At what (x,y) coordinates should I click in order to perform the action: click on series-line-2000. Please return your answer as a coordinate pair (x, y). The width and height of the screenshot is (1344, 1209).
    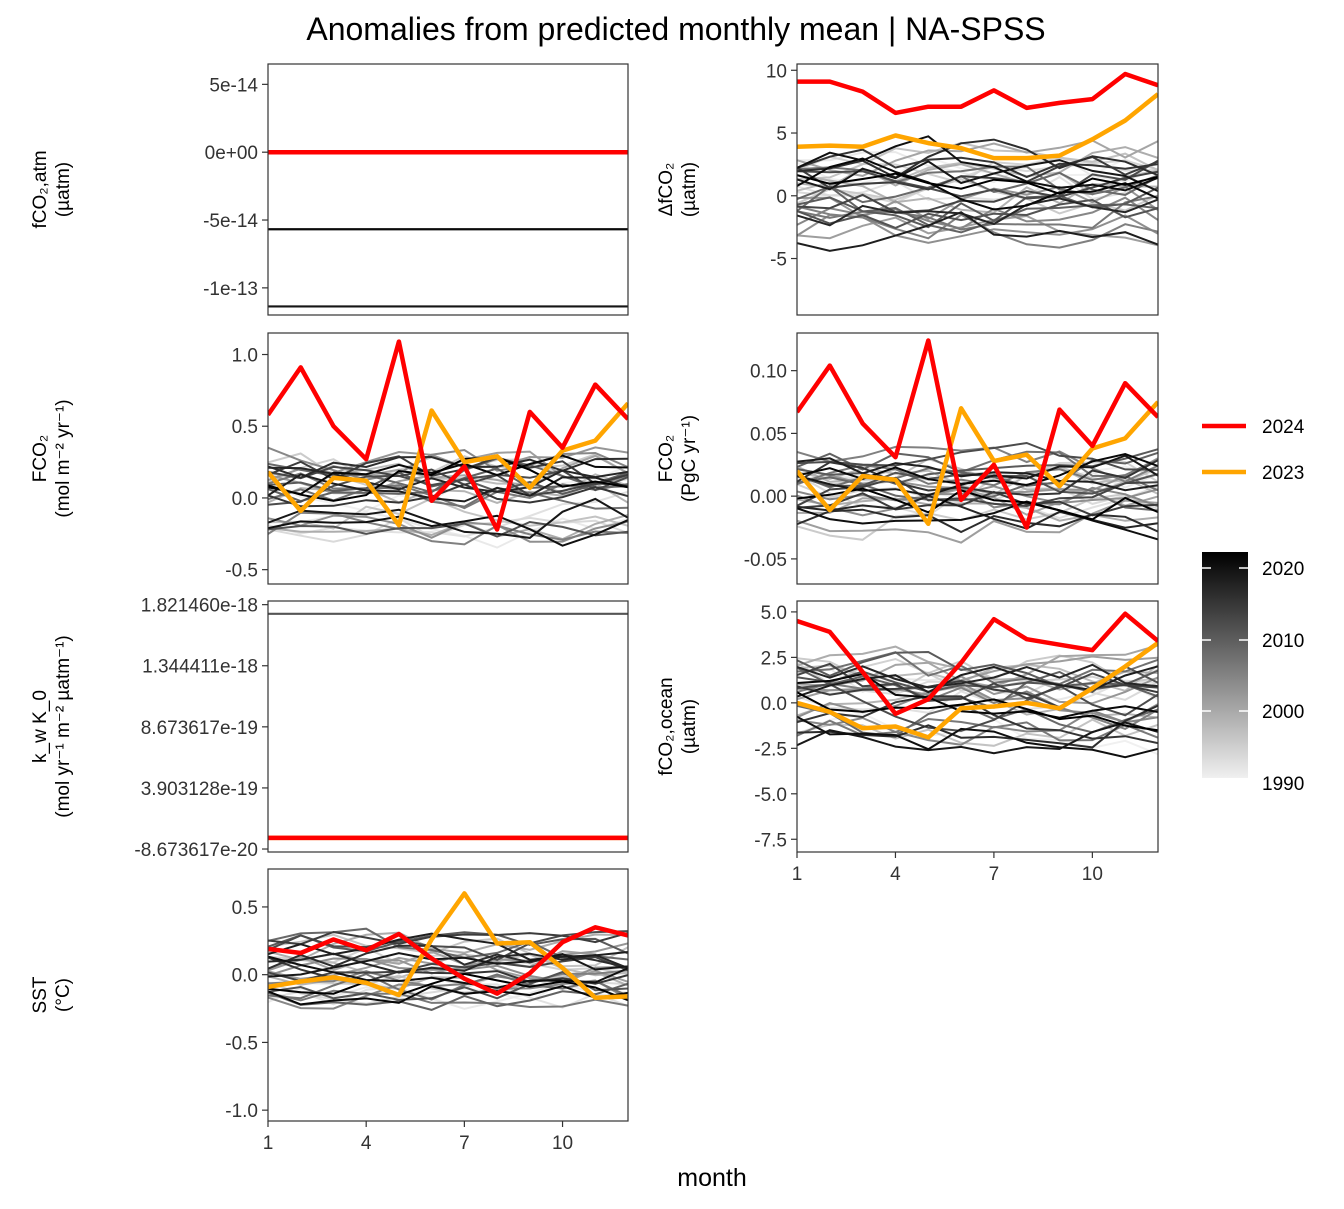
    Looking at the image, I should click on (977, 666).